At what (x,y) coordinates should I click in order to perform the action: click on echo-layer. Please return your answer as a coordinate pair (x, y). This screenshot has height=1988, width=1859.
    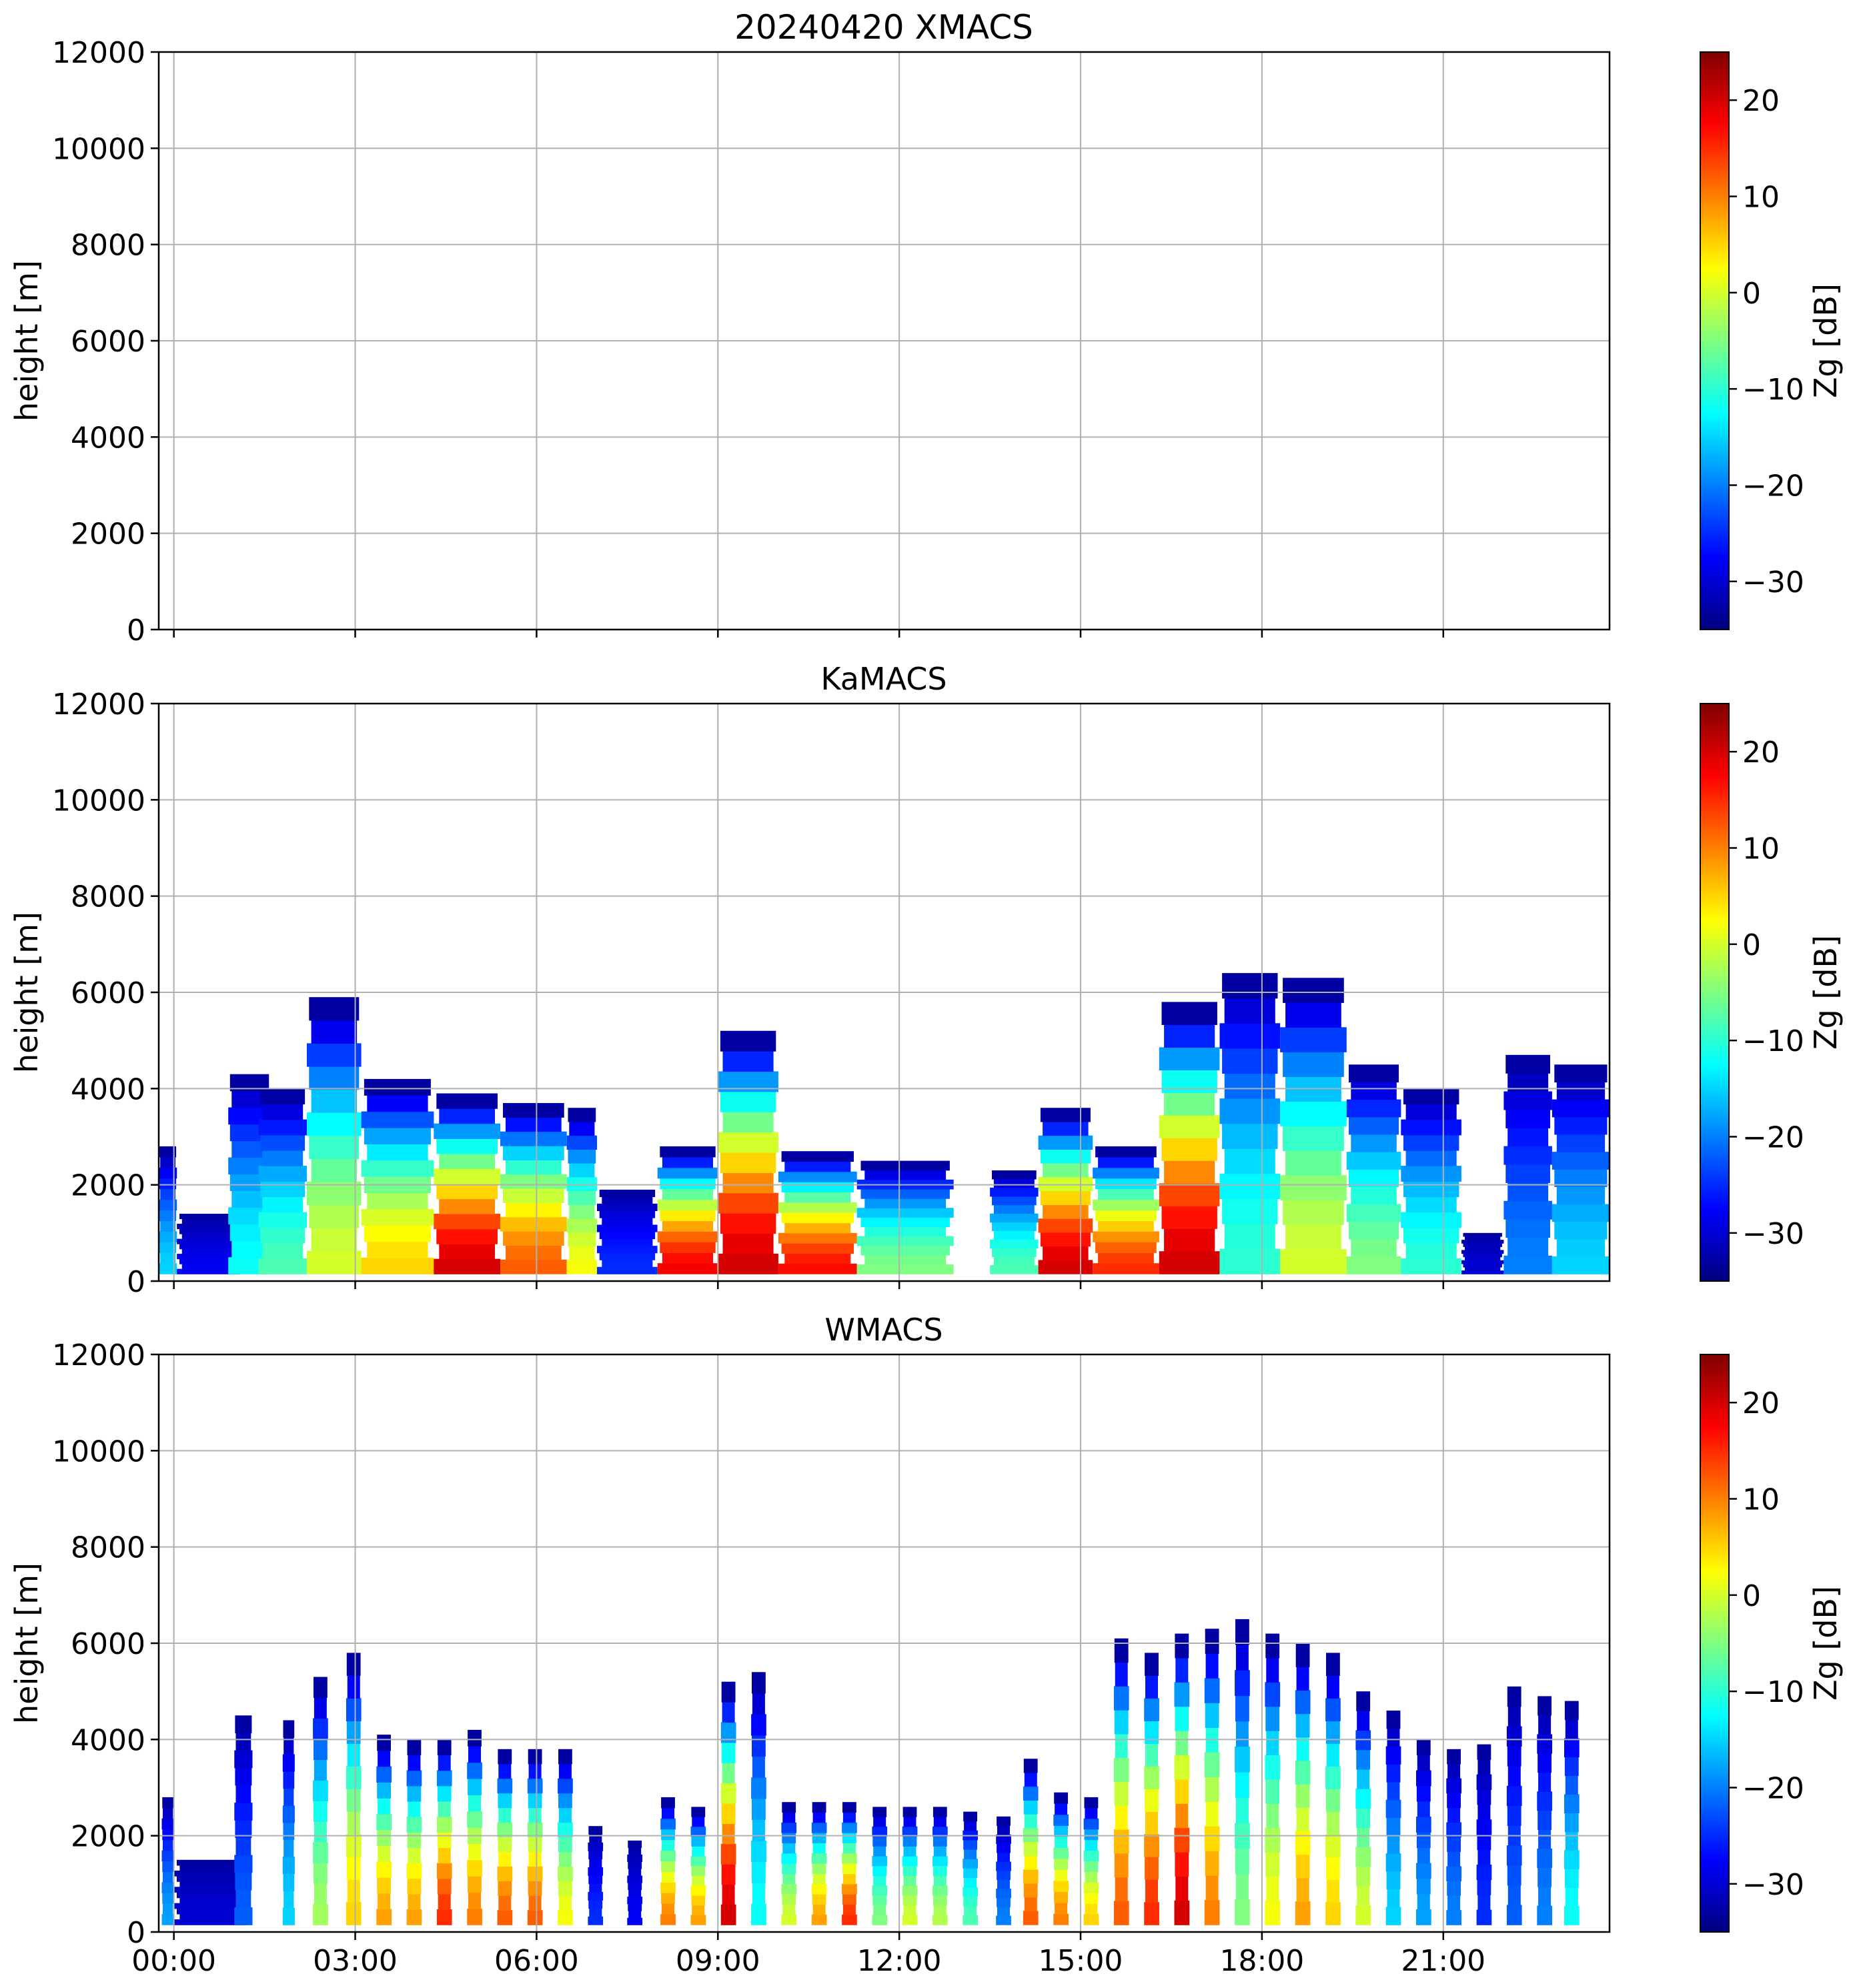
    Looking at the image, I should click on (870, 1772).